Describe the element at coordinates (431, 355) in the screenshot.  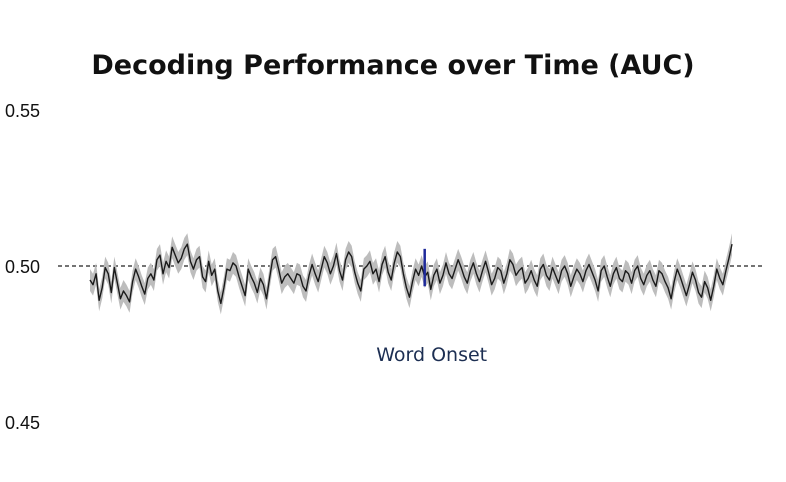
I see `word-onset-label: Word Onset` at that location.